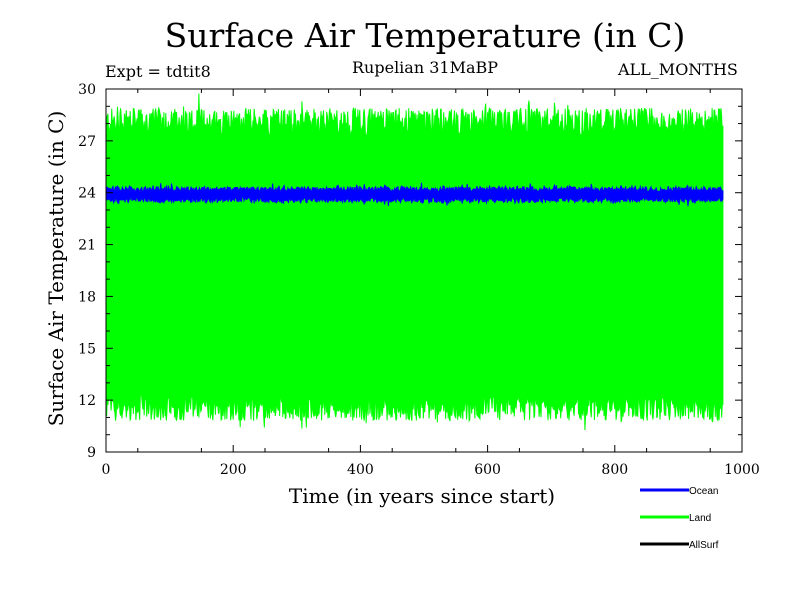 The height and width of the screenshot is (600, 800). I want to click on y-axis-title: Surface Air Temperature (in C), so click(56, 269).